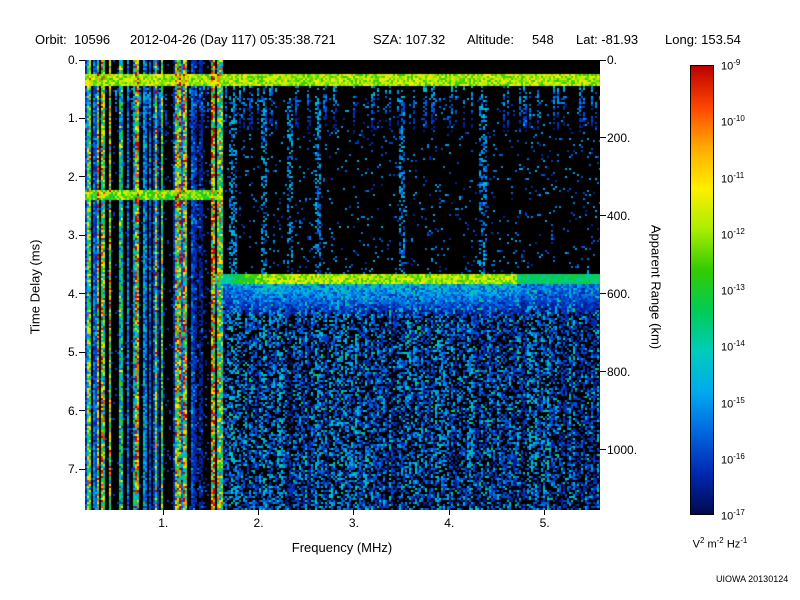 This screenshot has height=600, width=800. What do you see at coordinates (752, 579) in the screenshot?
I see `credit-text: UIOWA 20130124` at bounding box center [752, 579].